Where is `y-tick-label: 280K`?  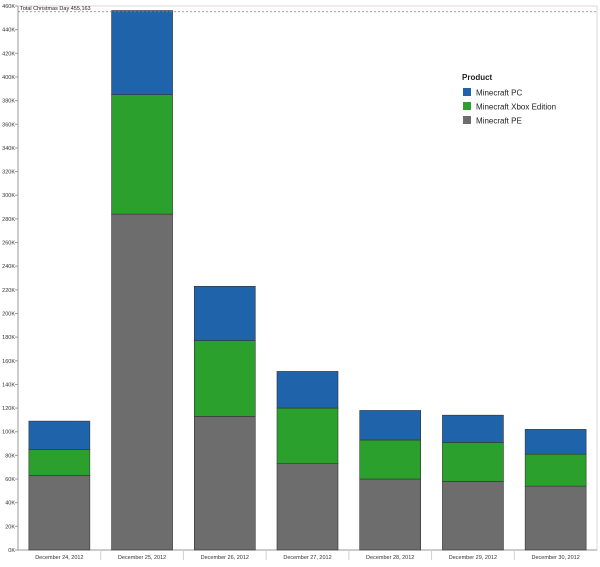
y-tick-label: 280K is located at coordinates (8, 220).